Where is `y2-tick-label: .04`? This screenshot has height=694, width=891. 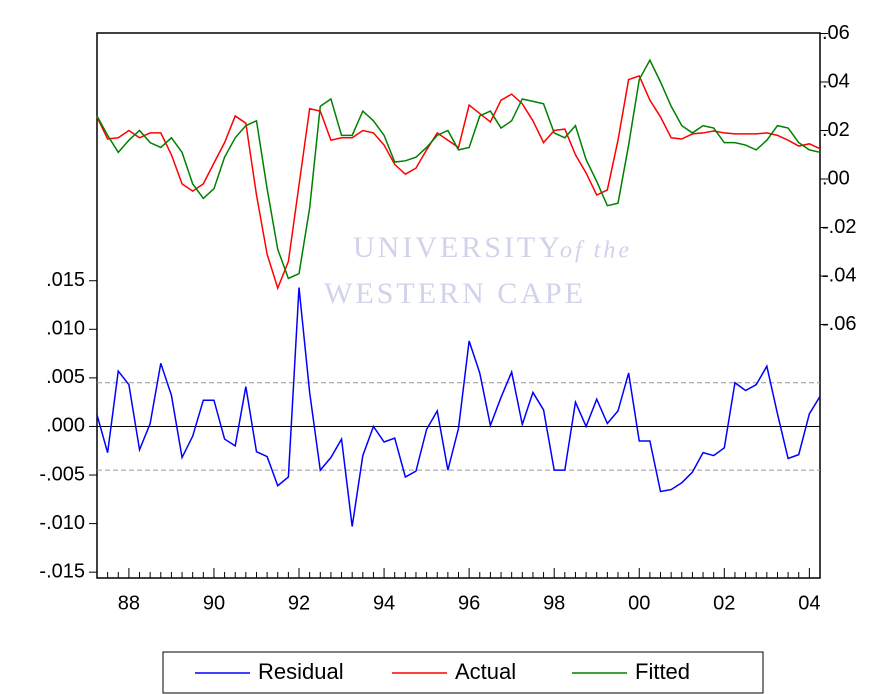 y2-tick-label: .04 is located at coordinates (836, 81).